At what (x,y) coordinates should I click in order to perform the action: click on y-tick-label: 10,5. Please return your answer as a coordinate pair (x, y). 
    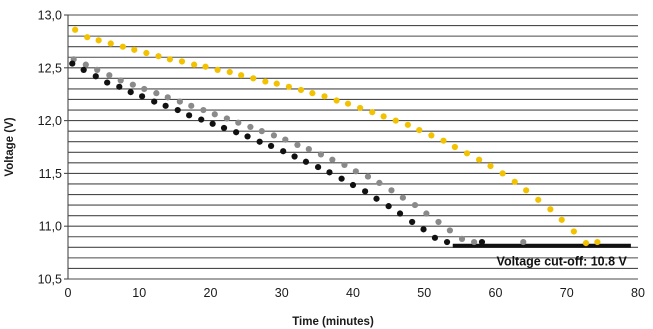
    Looking at the image, I should click on (50, 280).